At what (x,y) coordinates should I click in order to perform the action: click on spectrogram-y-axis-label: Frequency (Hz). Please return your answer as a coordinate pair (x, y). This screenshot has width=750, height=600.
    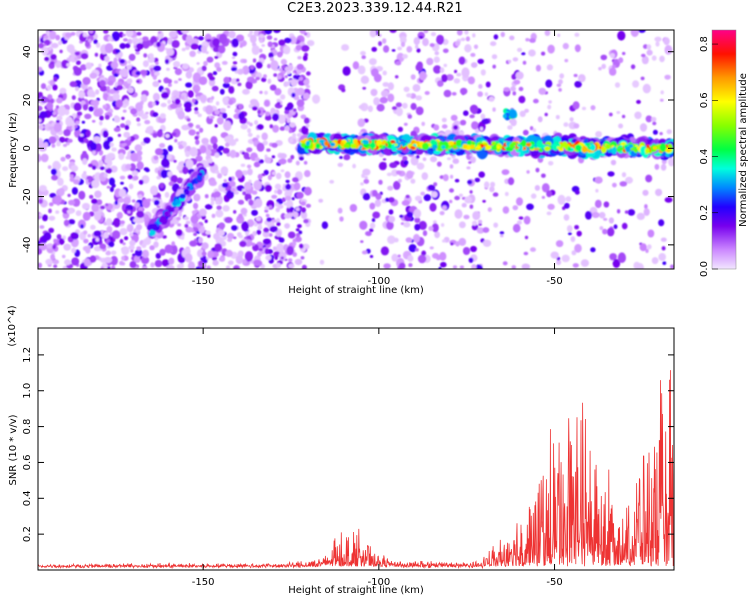
    Looking at the image, I should click on (13, 150).